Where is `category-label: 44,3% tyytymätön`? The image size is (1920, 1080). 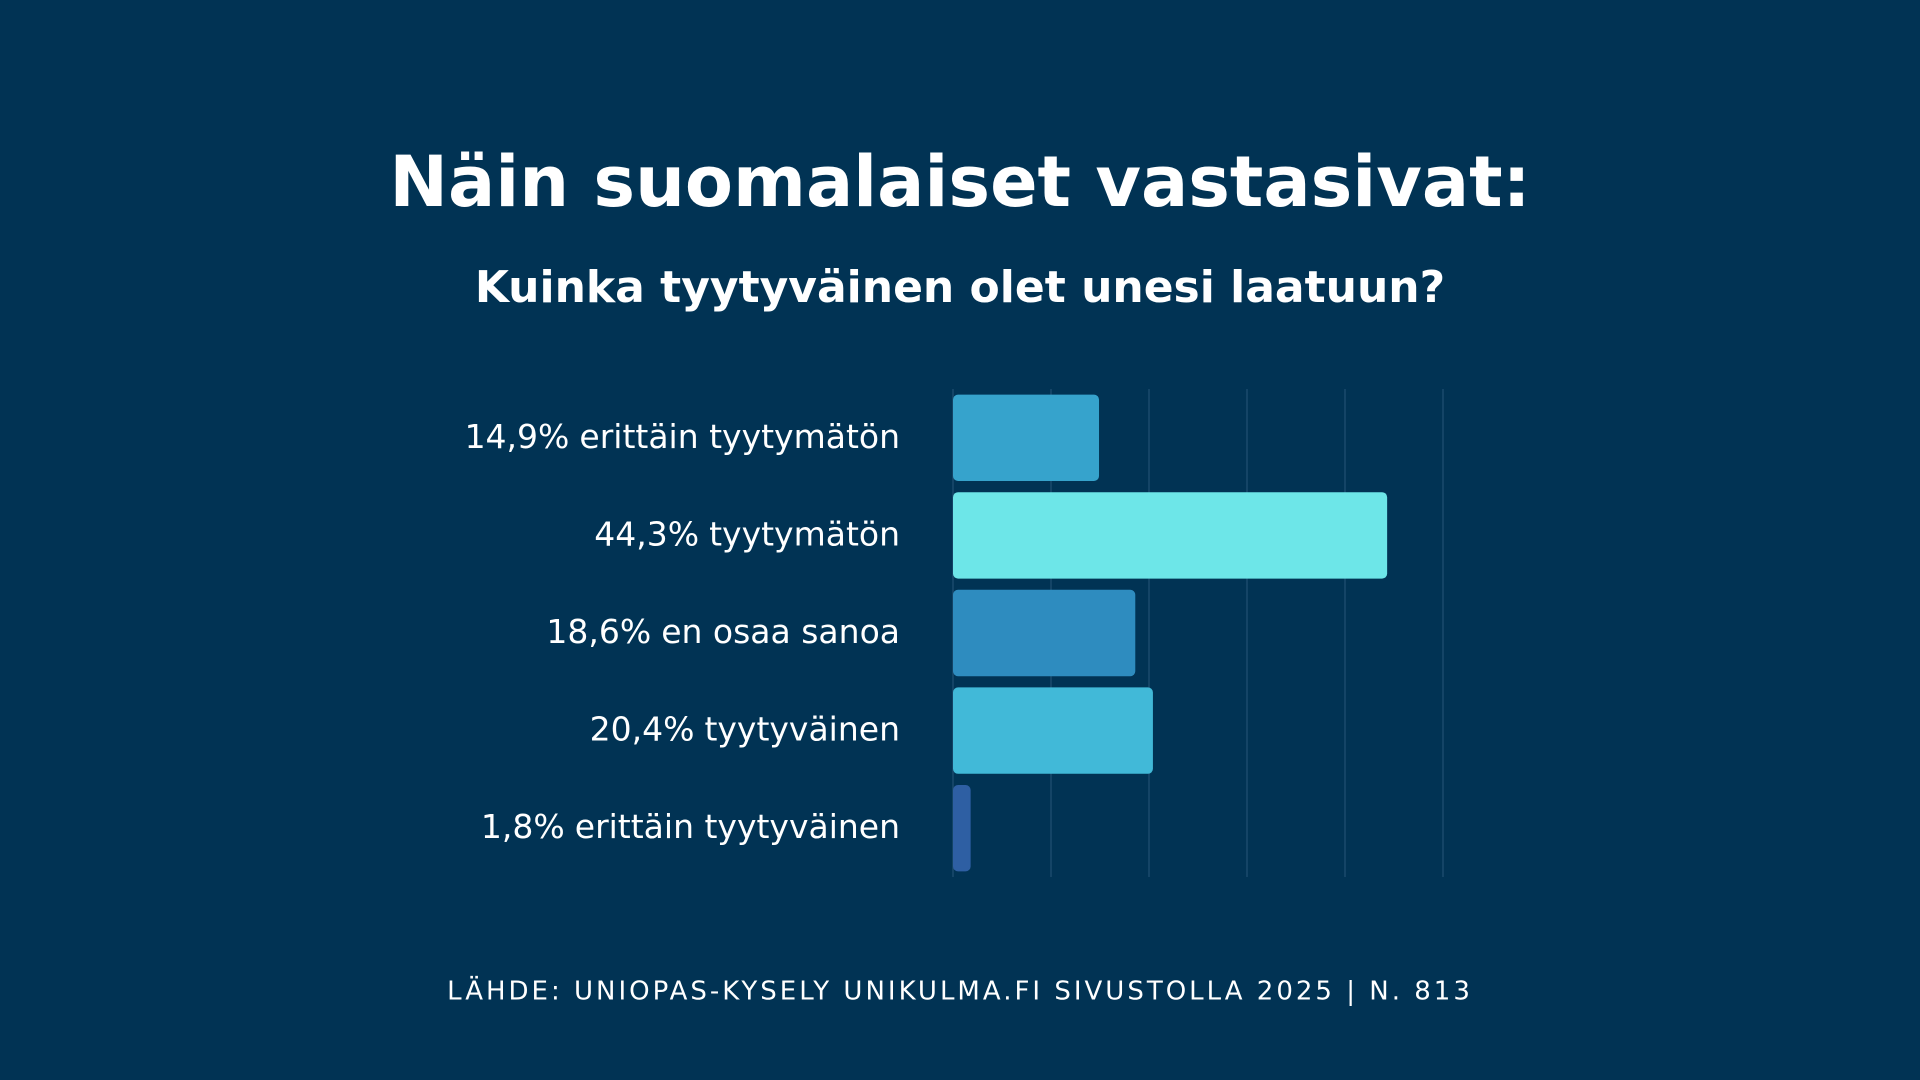 category-label: 44,3% tyytymätön is located at coordinates (747, 533).